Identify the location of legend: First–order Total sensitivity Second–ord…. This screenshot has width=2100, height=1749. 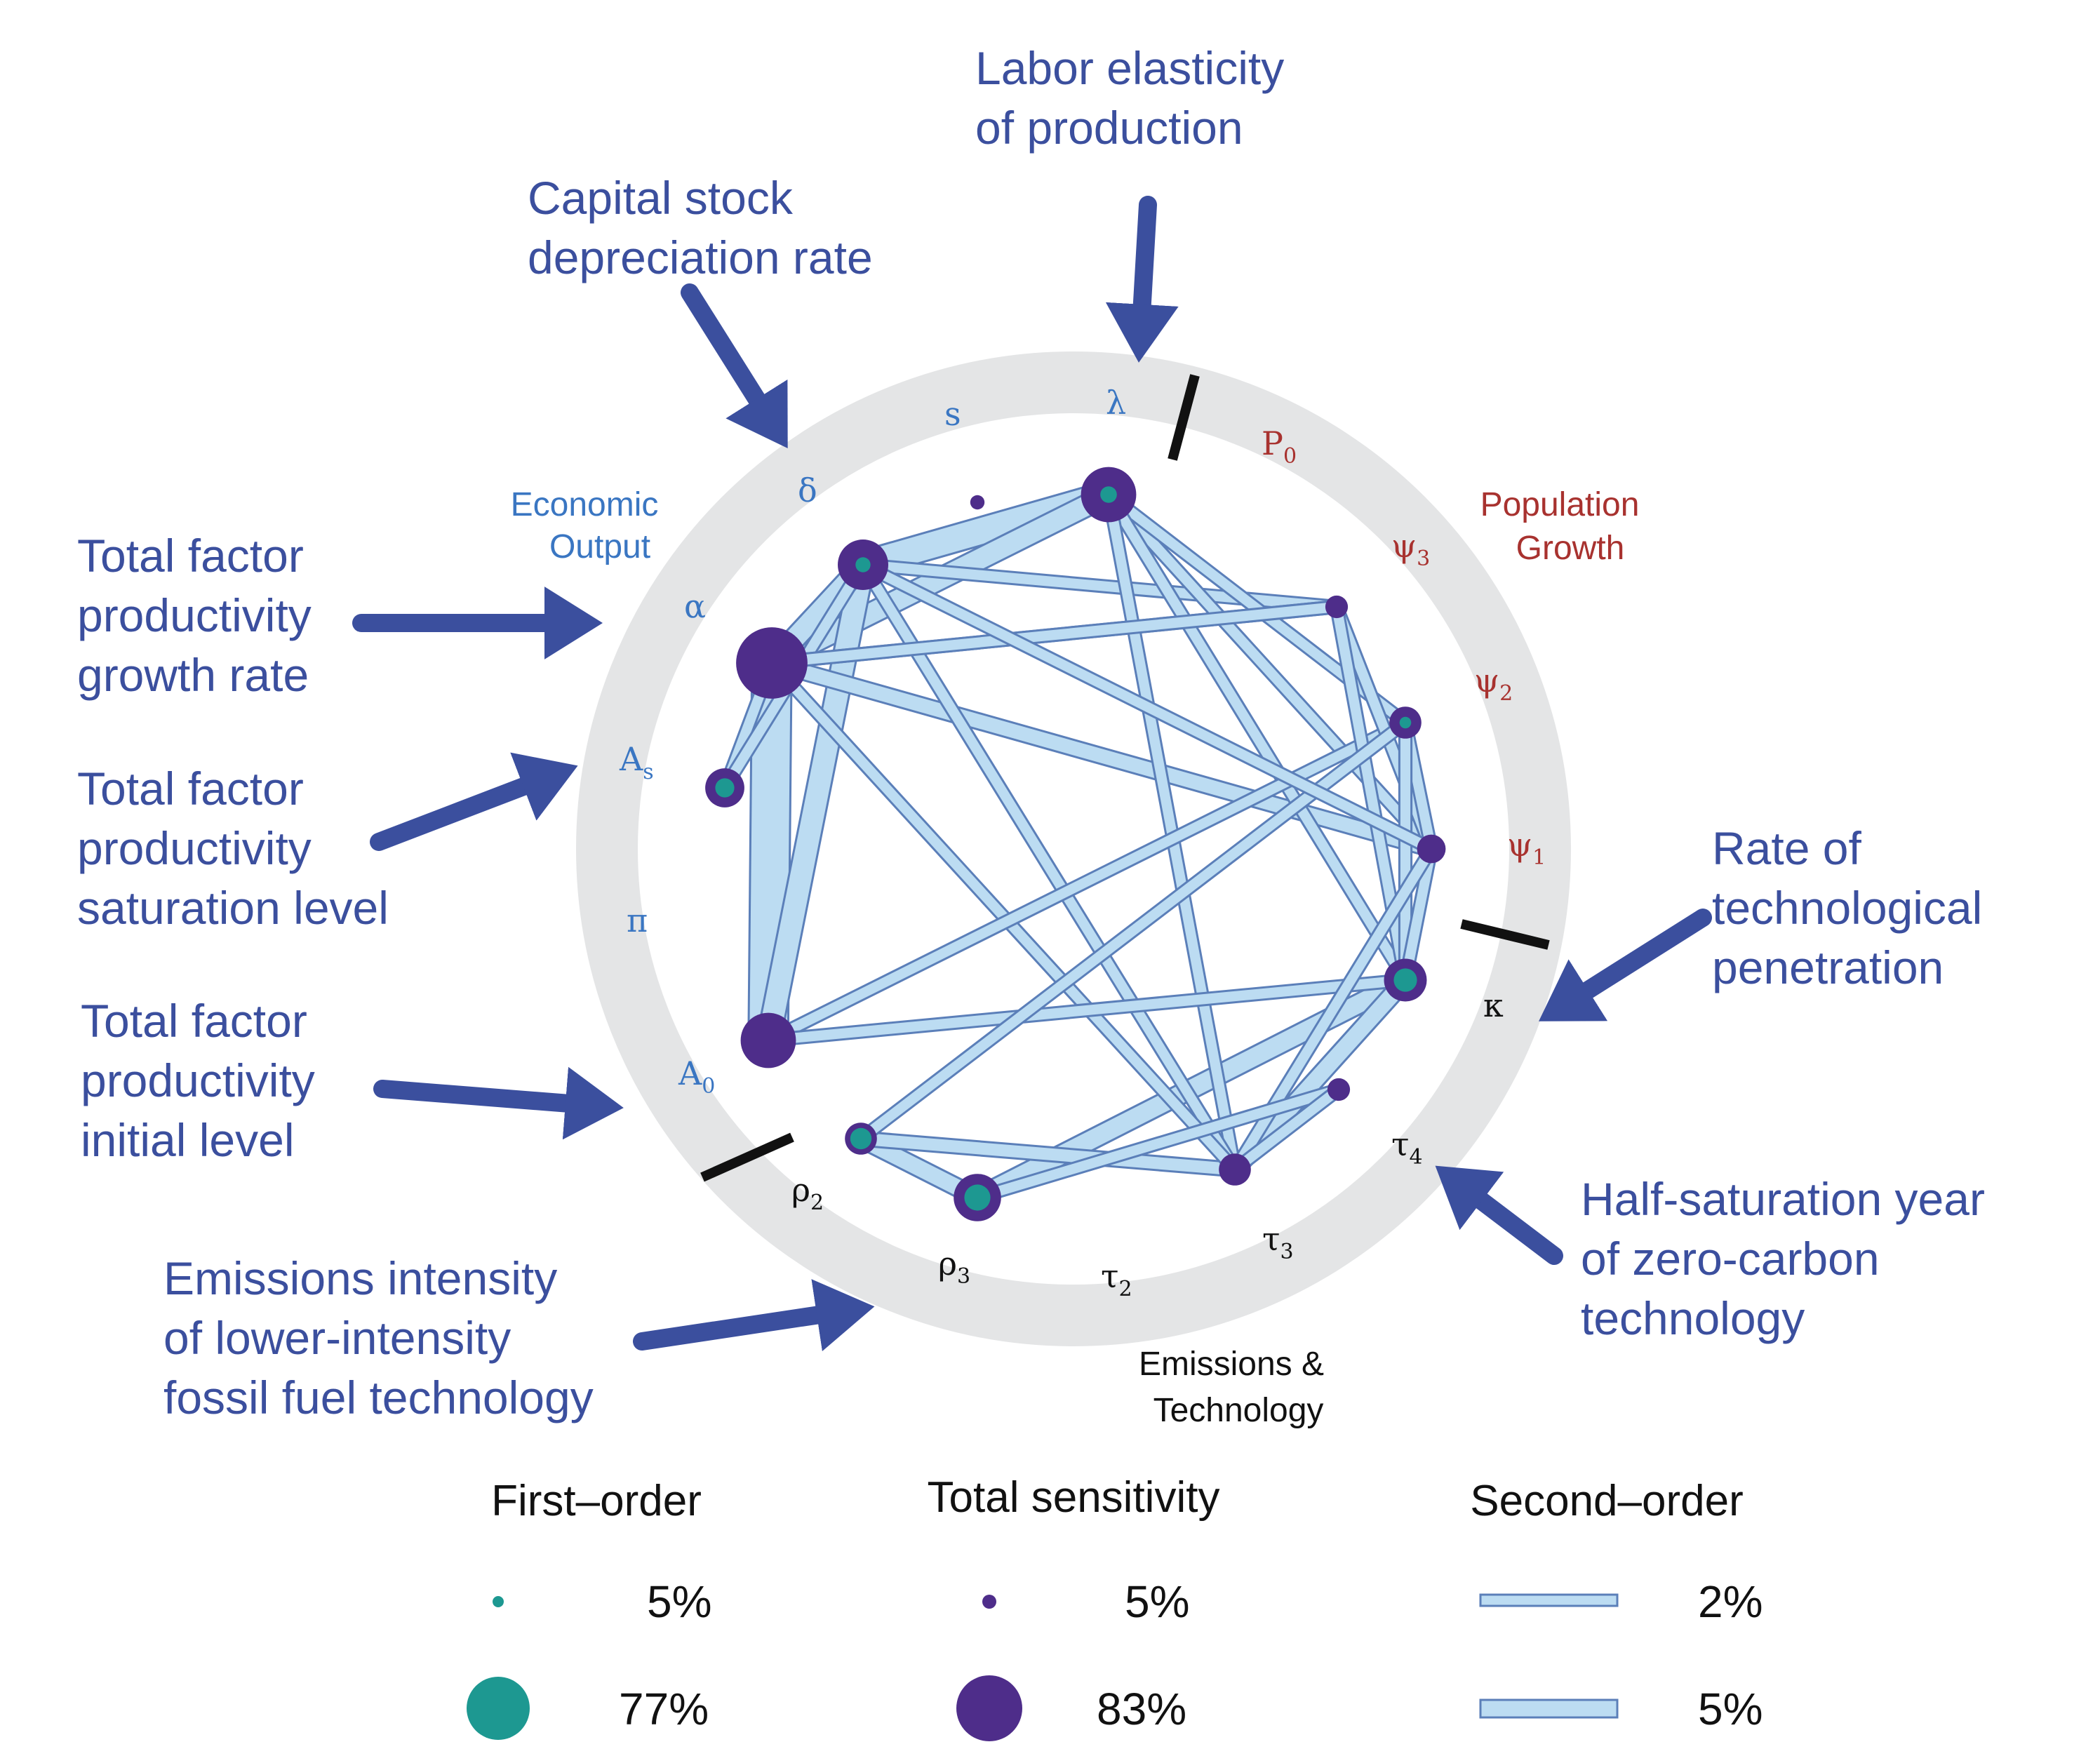
(1115, 1607).